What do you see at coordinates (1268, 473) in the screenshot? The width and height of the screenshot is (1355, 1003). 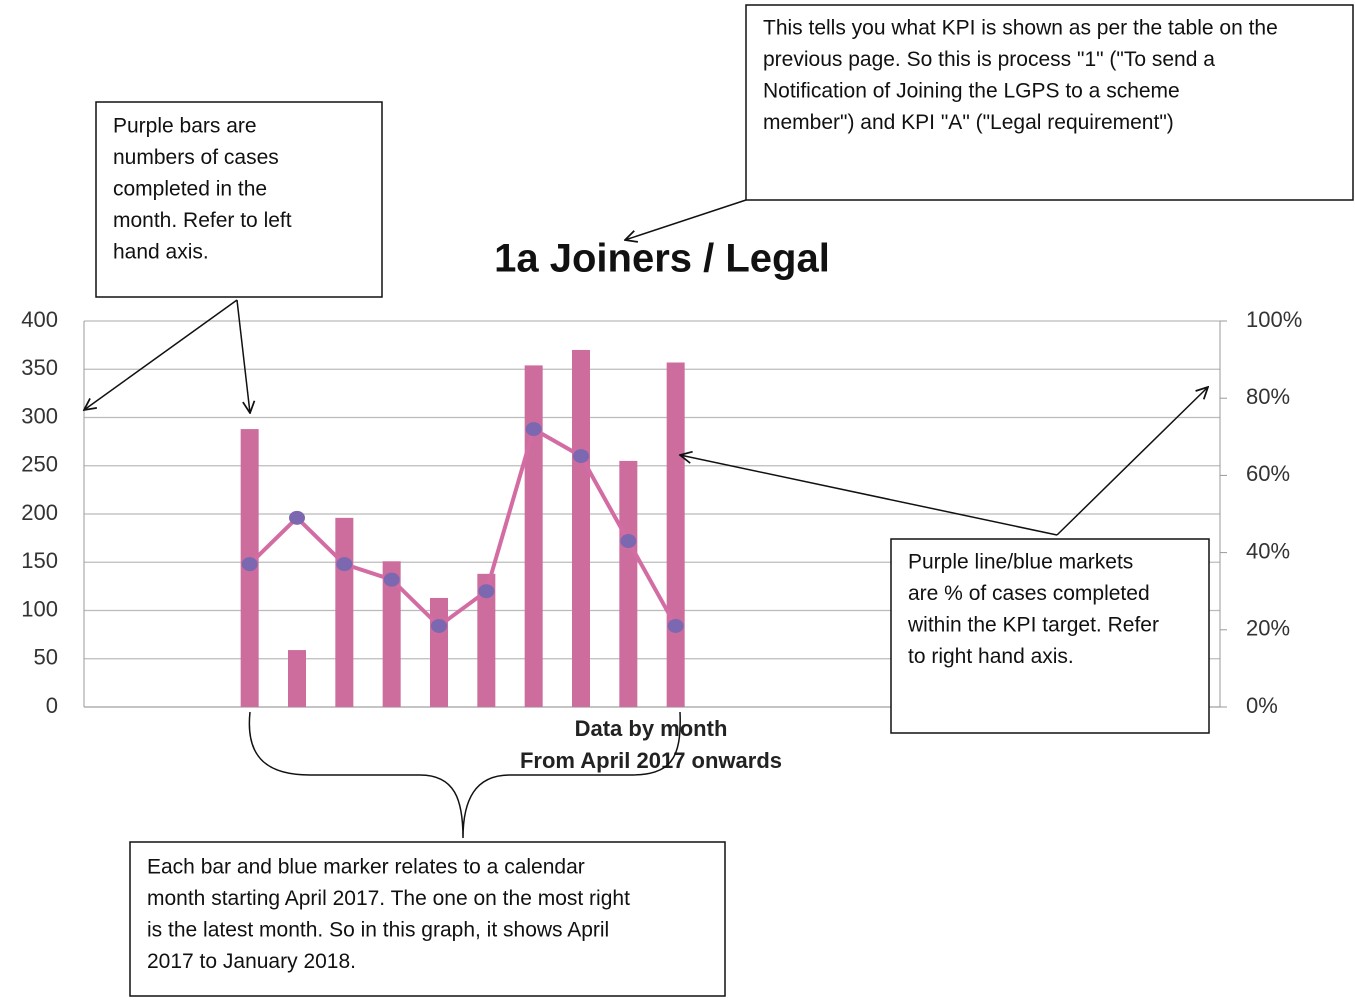 I see `y2-tick-label: 60%` at bounding box center [1268, 473].